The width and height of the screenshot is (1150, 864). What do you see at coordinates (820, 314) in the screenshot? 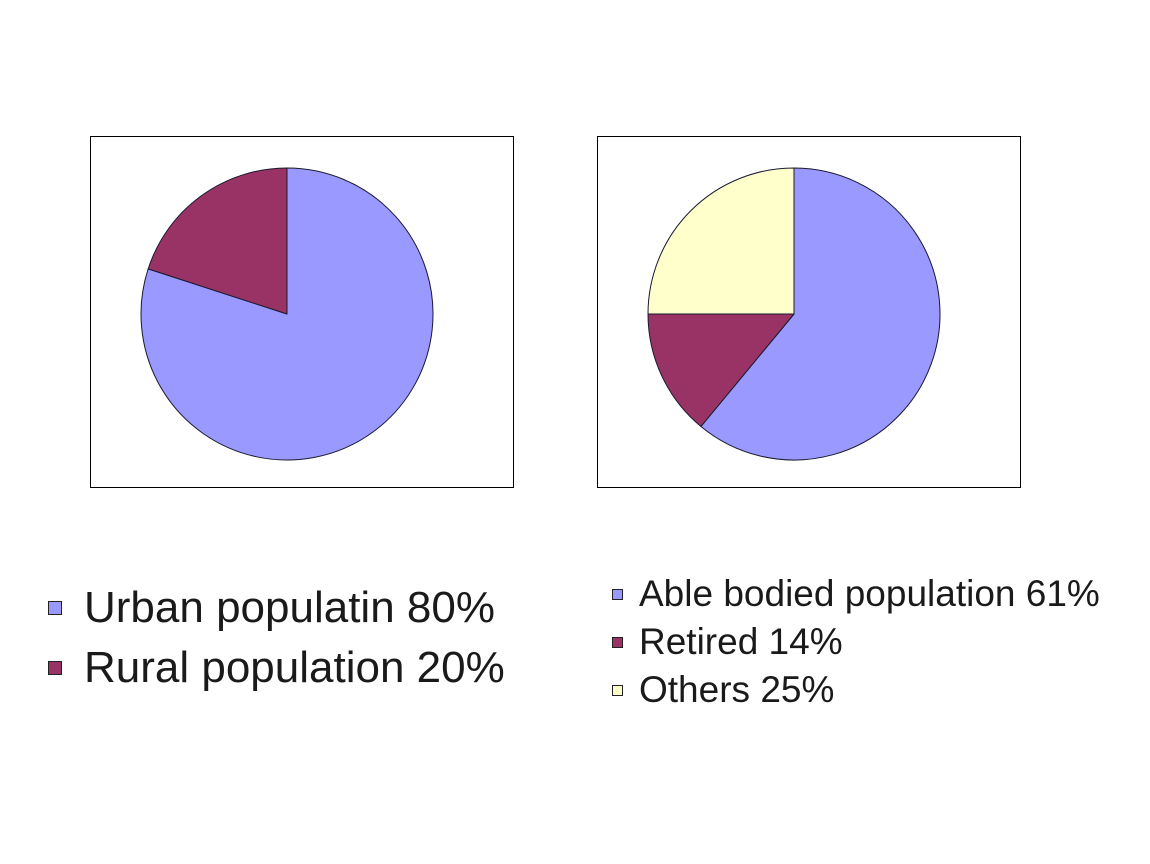
I see `pie-slice-able-bodied` at bounding box center [820, 314].